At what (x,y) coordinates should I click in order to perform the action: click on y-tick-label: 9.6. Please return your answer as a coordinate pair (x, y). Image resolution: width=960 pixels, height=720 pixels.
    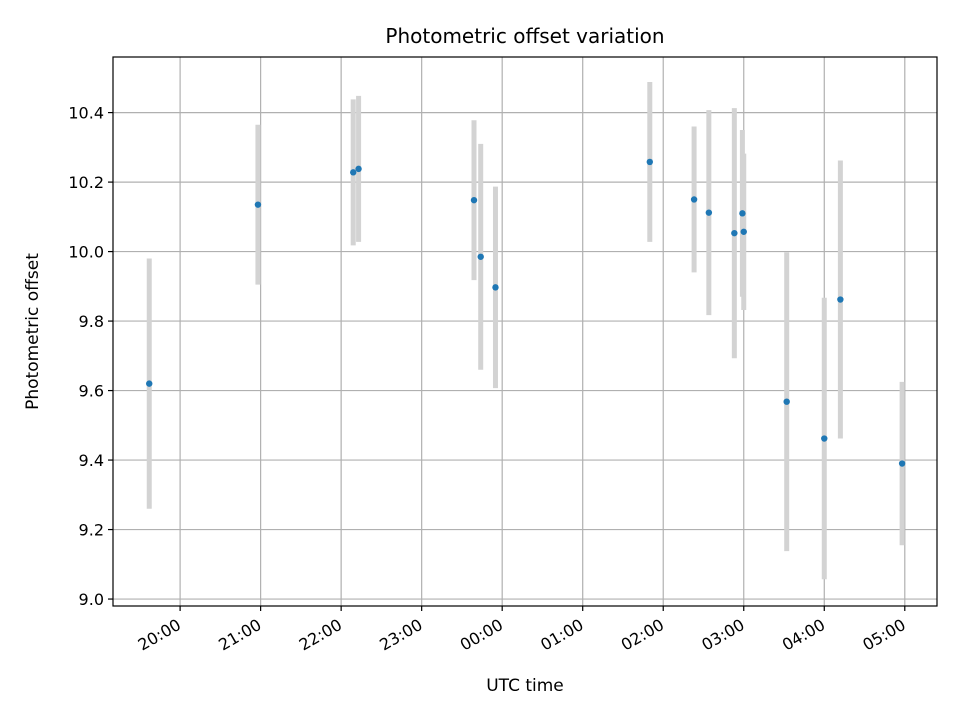
    Looking at the image, I should click on (91, 391).